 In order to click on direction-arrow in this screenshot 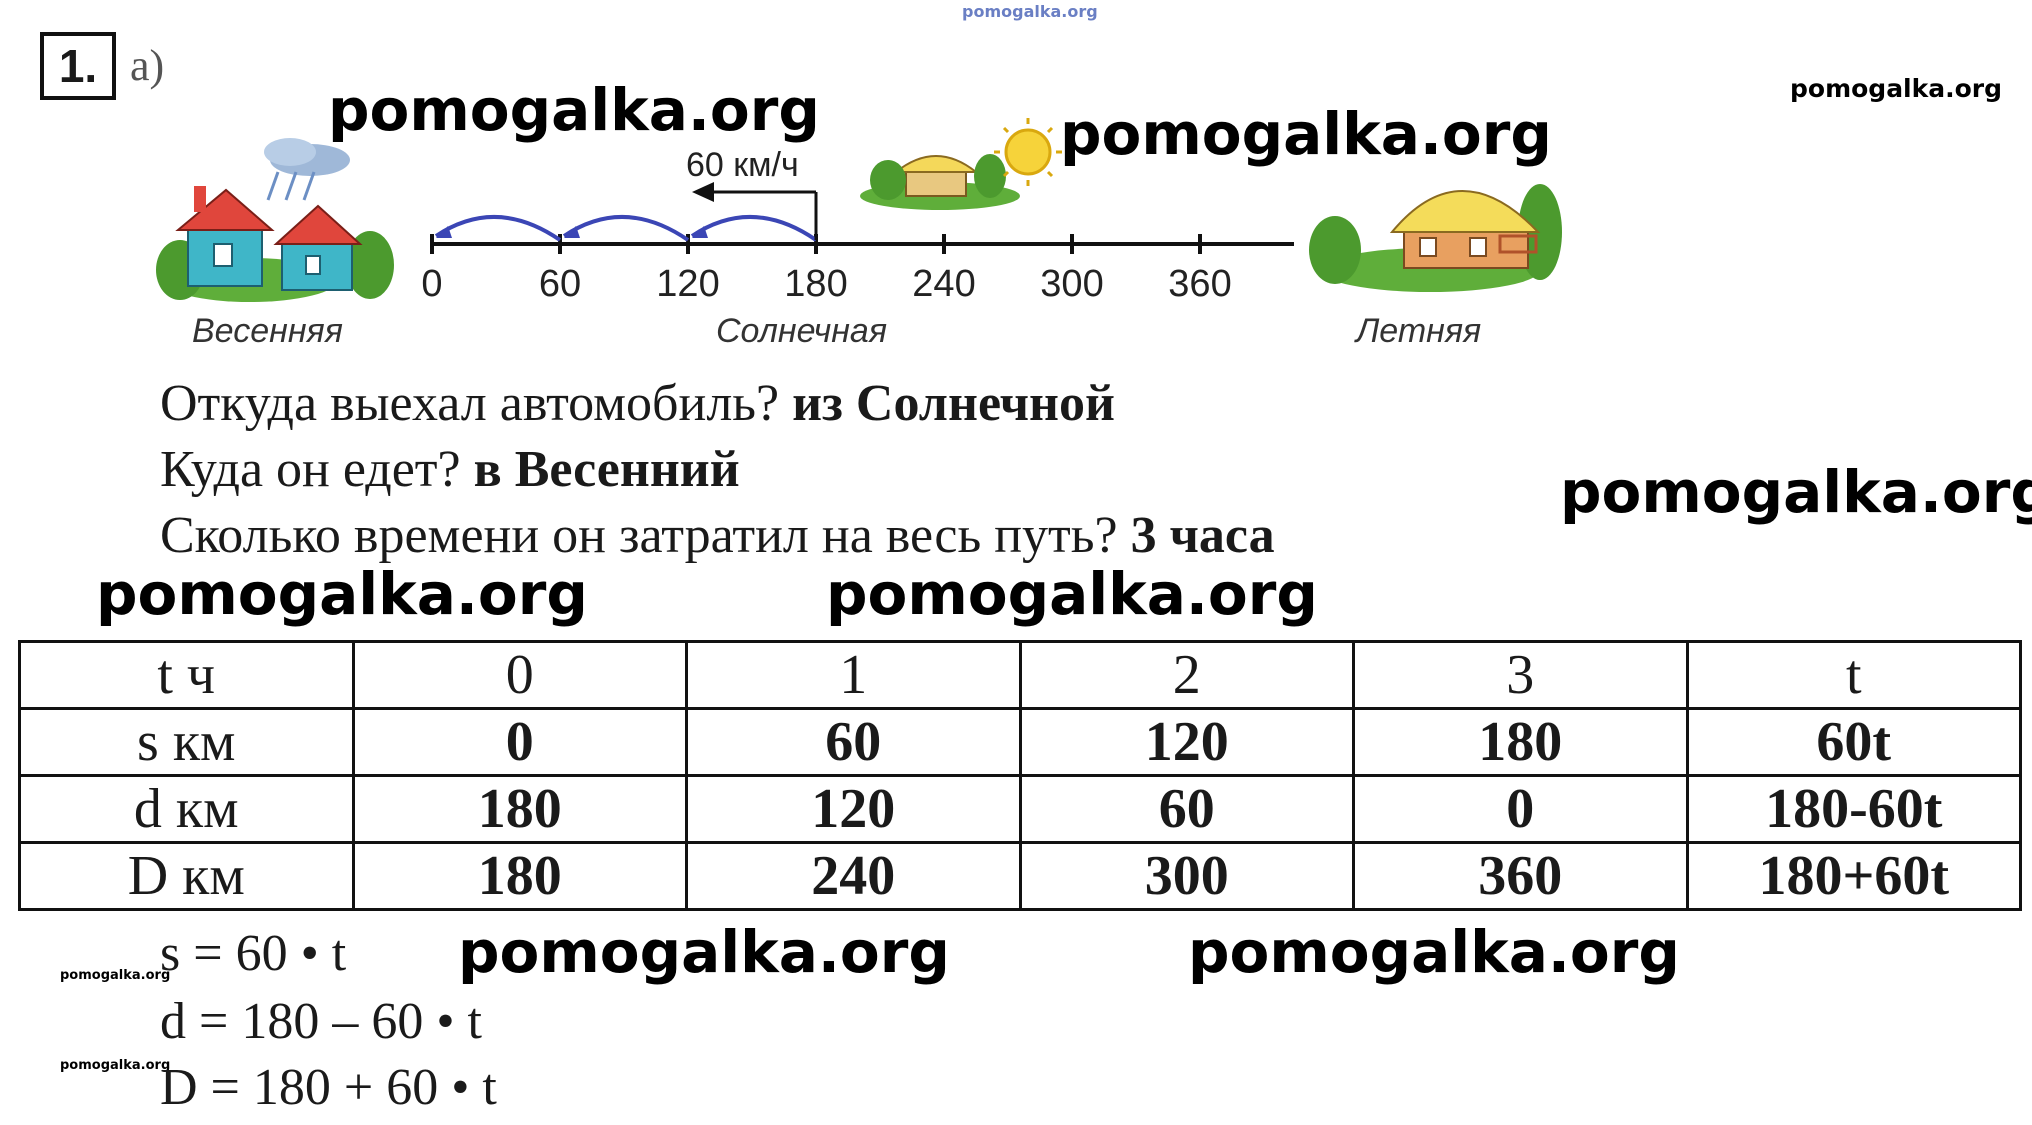, I will do `click(755, 211)`.